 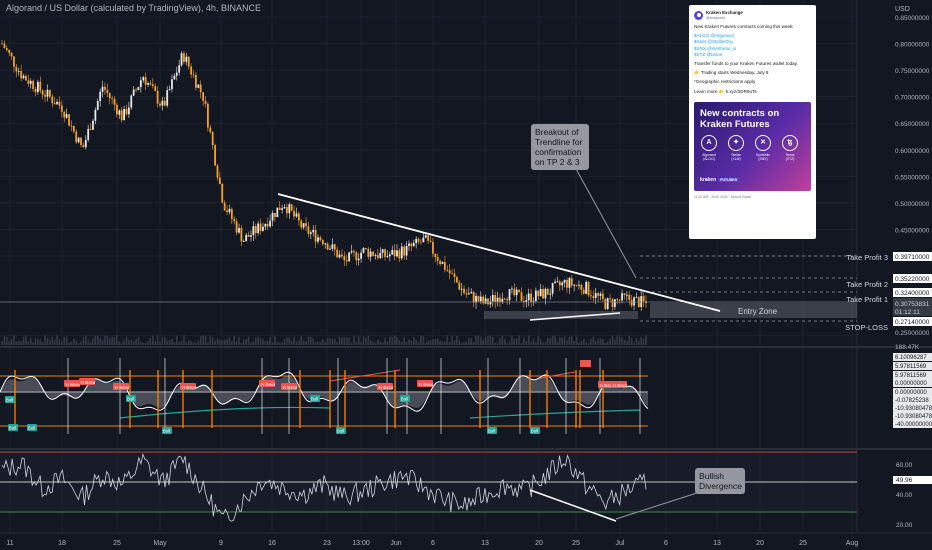 I want to click on tweet-coin-algo: $ALGO @Algorand, so click(x=714, y=36).